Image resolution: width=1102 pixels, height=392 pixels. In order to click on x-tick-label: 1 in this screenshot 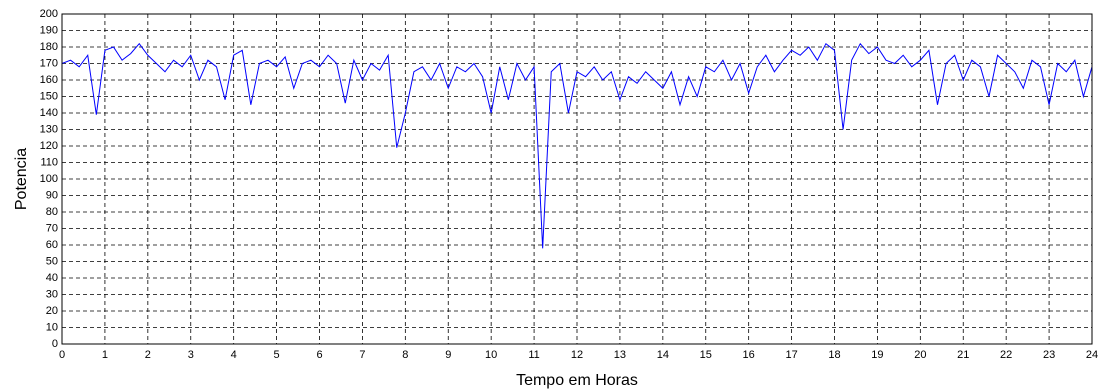, I will do `click(105, 355)`.